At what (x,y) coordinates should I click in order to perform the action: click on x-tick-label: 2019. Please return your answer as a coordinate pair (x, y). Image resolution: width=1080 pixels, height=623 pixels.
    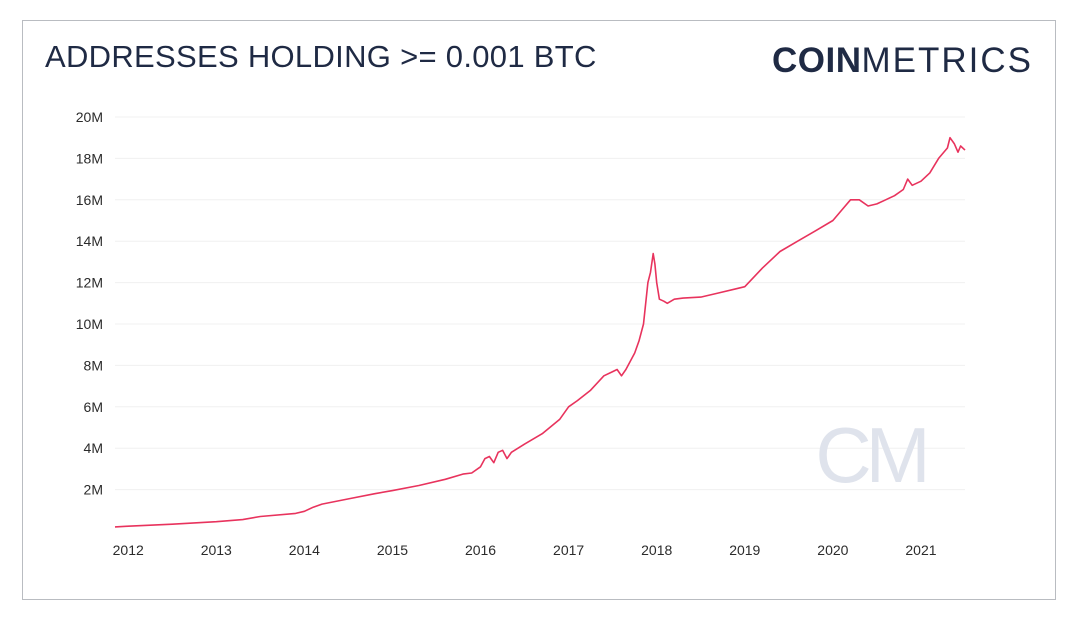
    Looking at the image, I should click on (744, 550).